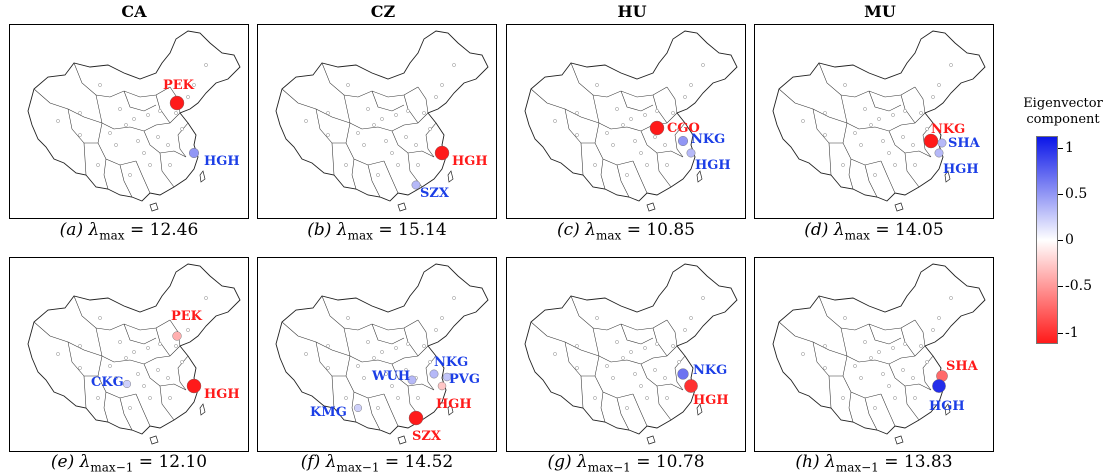 The image size is (1111, 474). I want to click on colorbar-label-1: 1, so click(1069, 148).